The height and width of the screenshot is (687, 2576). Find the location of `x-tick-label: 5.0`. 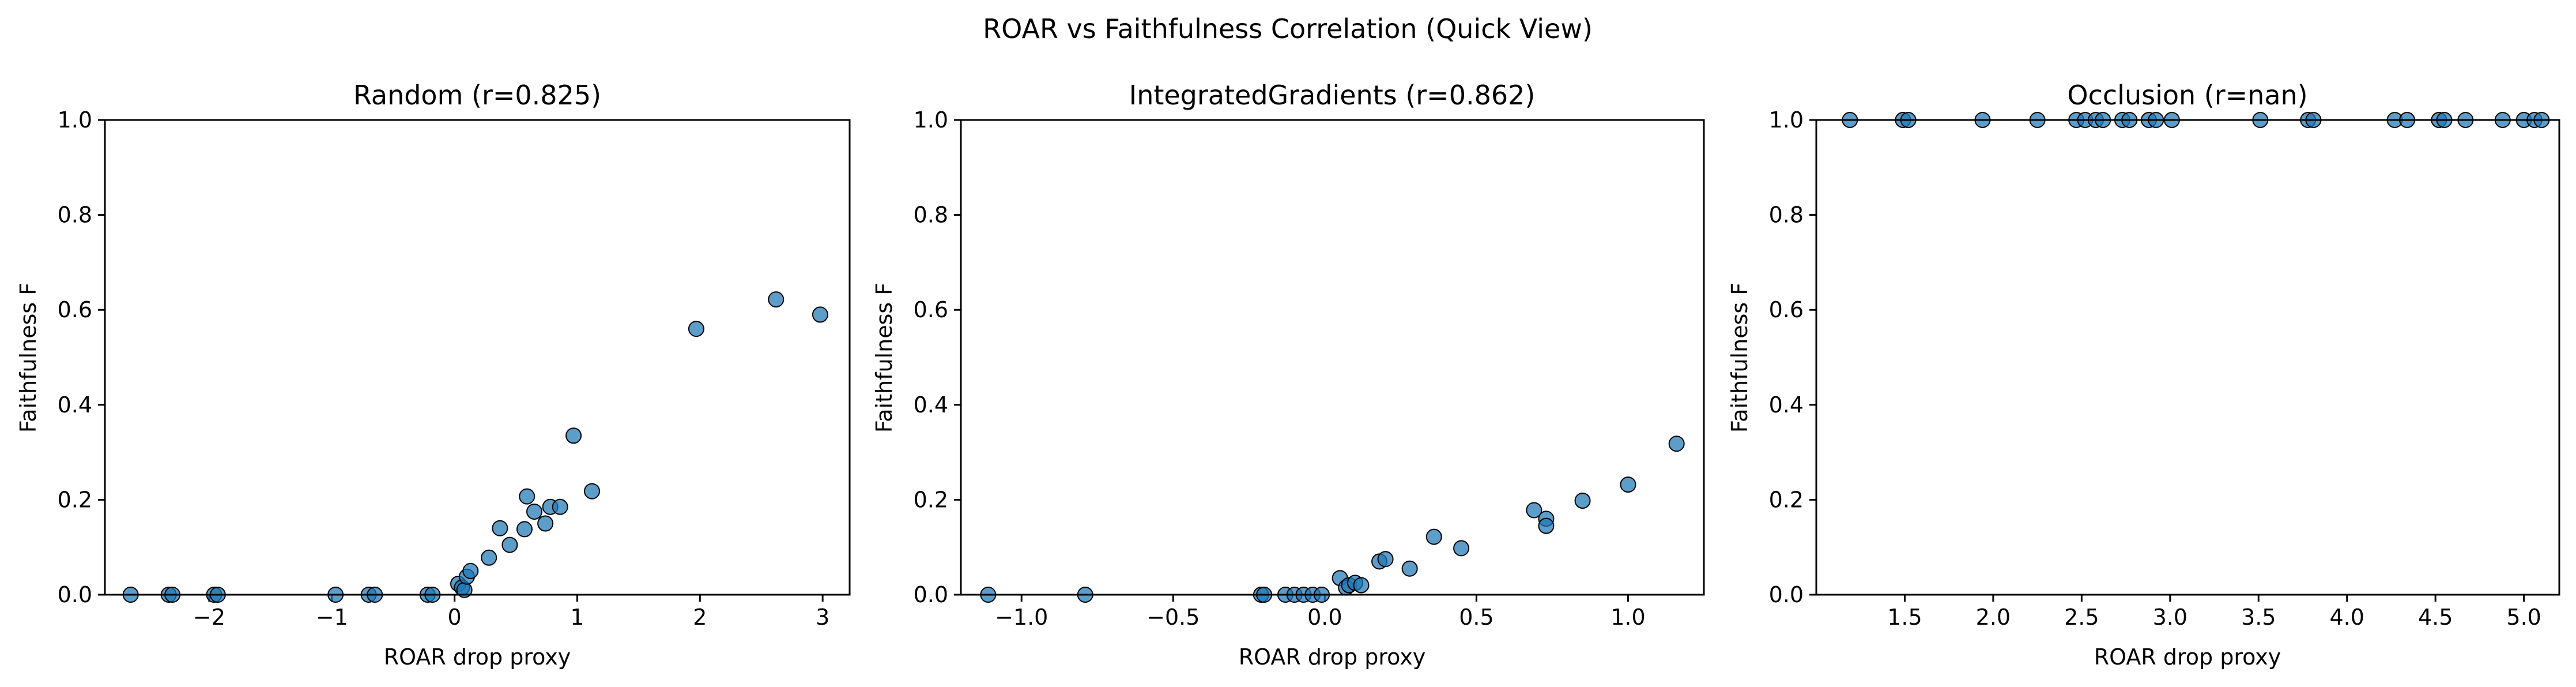

x-tick-label: 5.0 is located at coordinates (2523, 617).